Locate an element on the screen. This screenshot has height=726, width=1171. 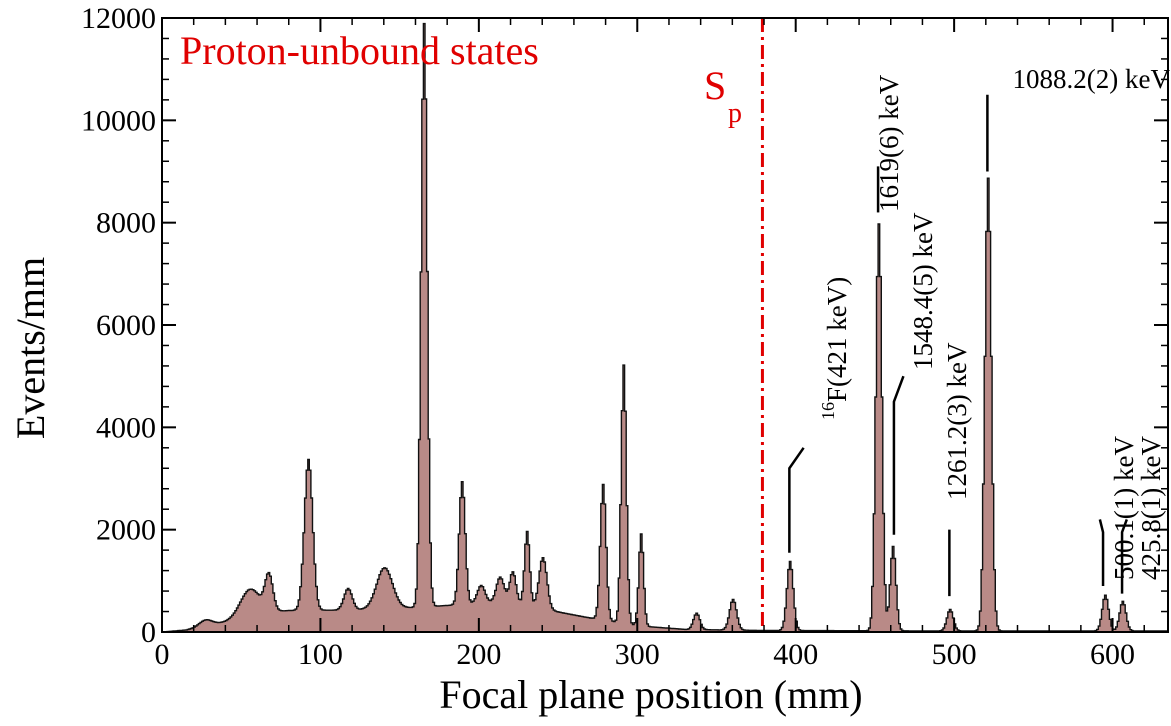
peak-annotation-label: 1548.4(5) keV is located at coordinates (923, 291).